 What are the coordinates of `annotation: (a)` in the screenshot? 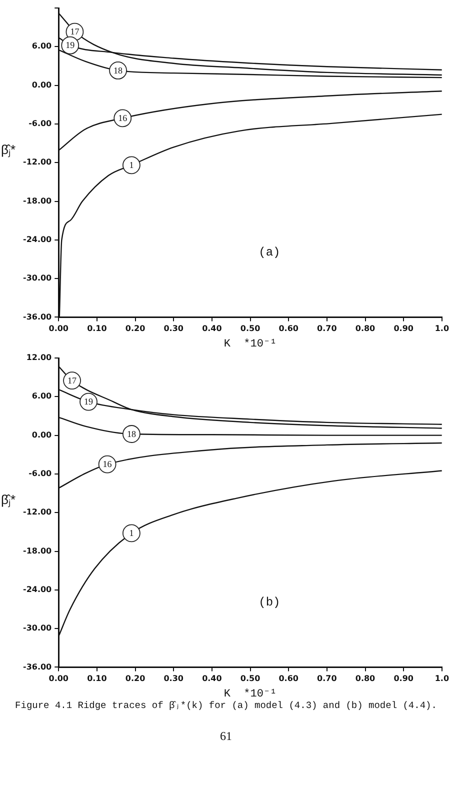 It's located at (269, 252).